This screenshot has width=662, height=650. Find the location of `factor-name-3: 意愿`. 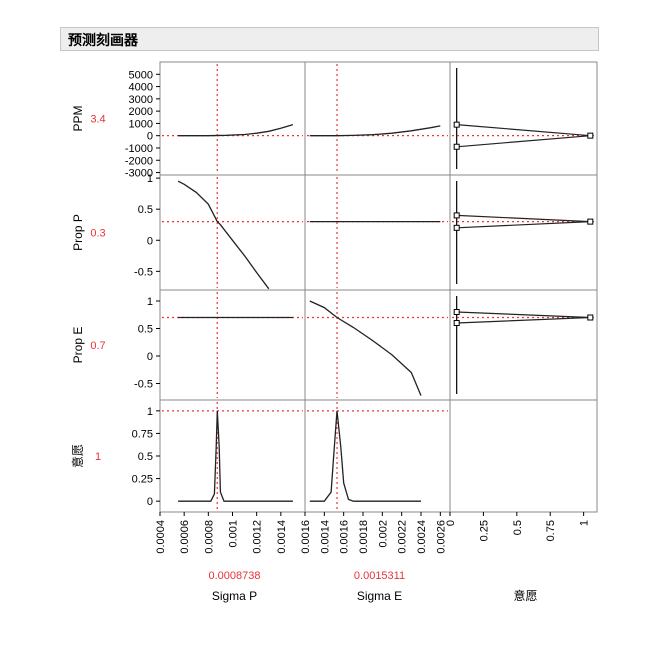

factor-name-3: 意愿 is located at coordinates (525, 595).